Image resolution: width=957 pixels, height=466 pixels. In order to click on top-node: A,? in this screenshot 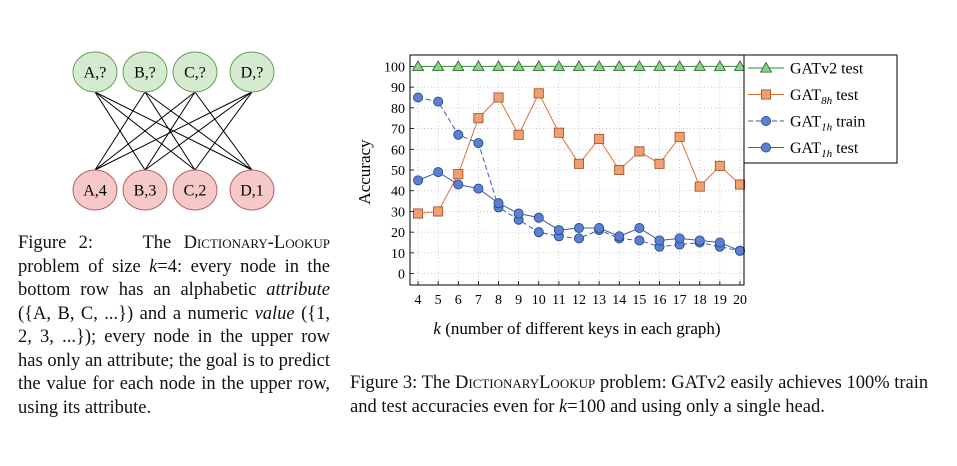, I will do `click(95, 72)`.